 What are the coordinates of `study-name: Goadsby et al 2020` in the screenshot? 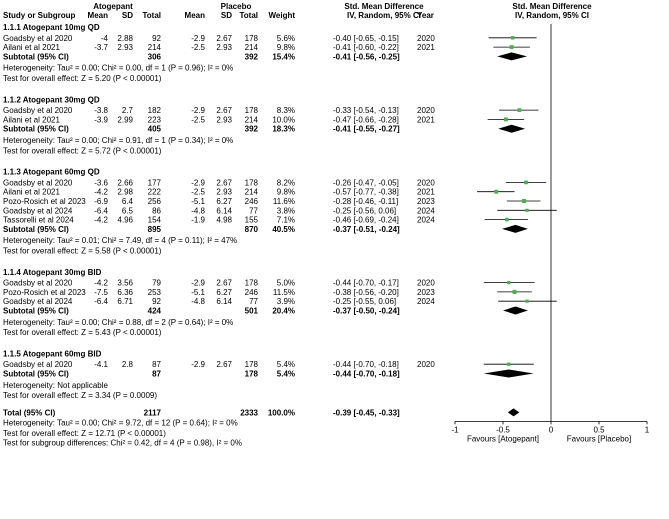 It's located at (38, 38).